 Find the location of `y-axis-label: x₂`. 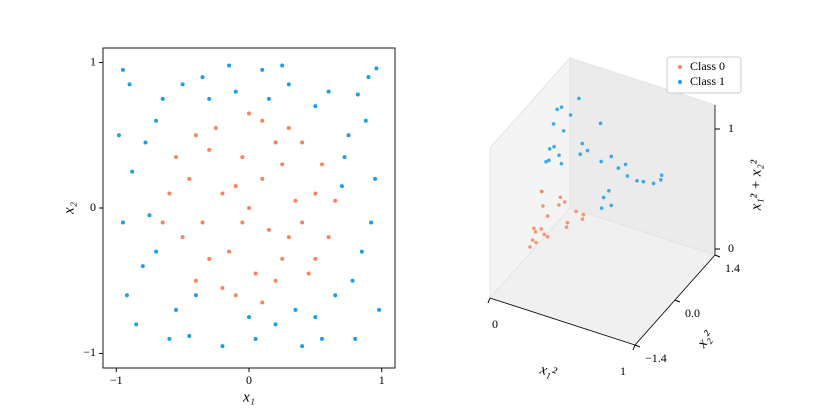

y-axis-label: x₂ is located at coordinates (69, 208).